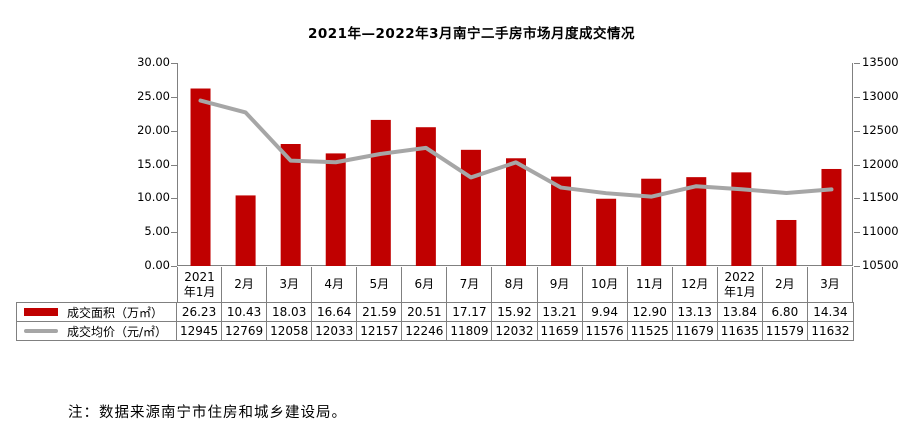 The image size is (905, 441). I want to click on table-cell: 11579, so click(785, 331).